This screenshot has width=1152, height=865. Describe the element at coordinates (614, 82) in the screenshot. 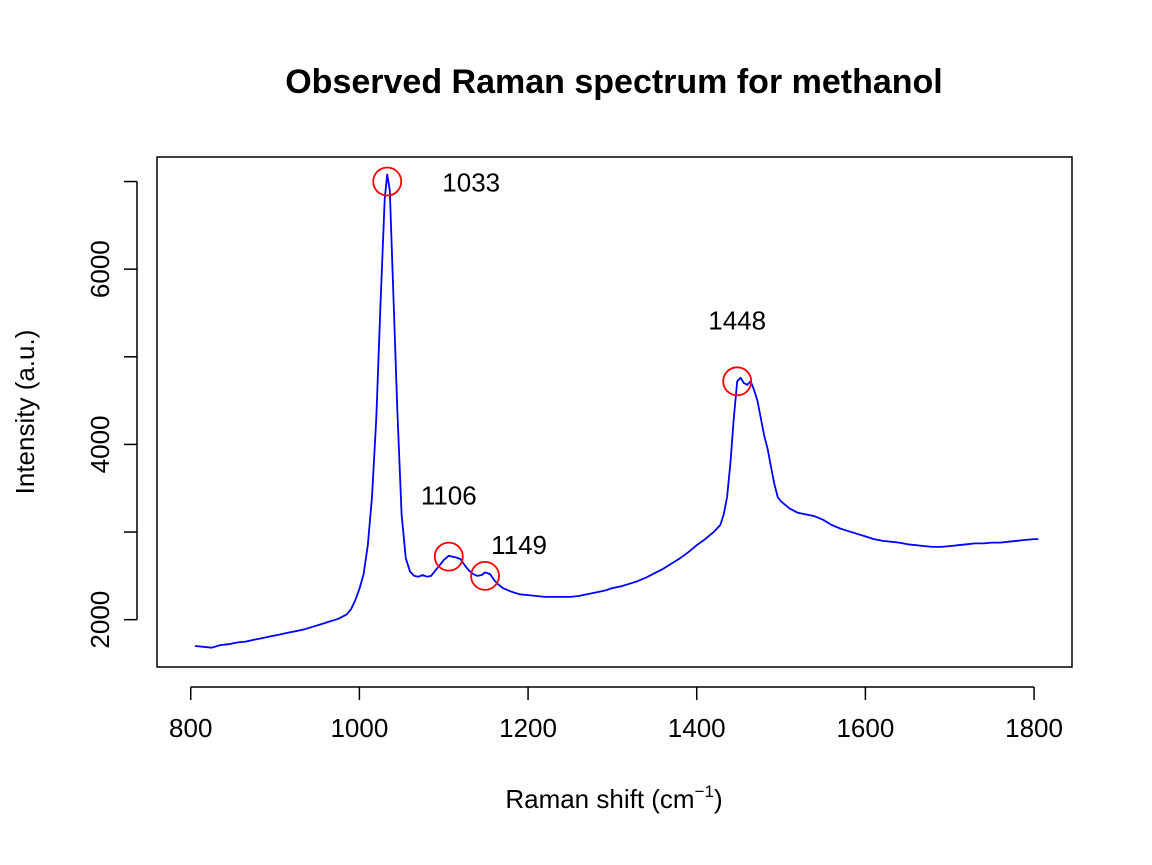

I see `chart-title: Observed Raman spectrum for methanol` at that location.